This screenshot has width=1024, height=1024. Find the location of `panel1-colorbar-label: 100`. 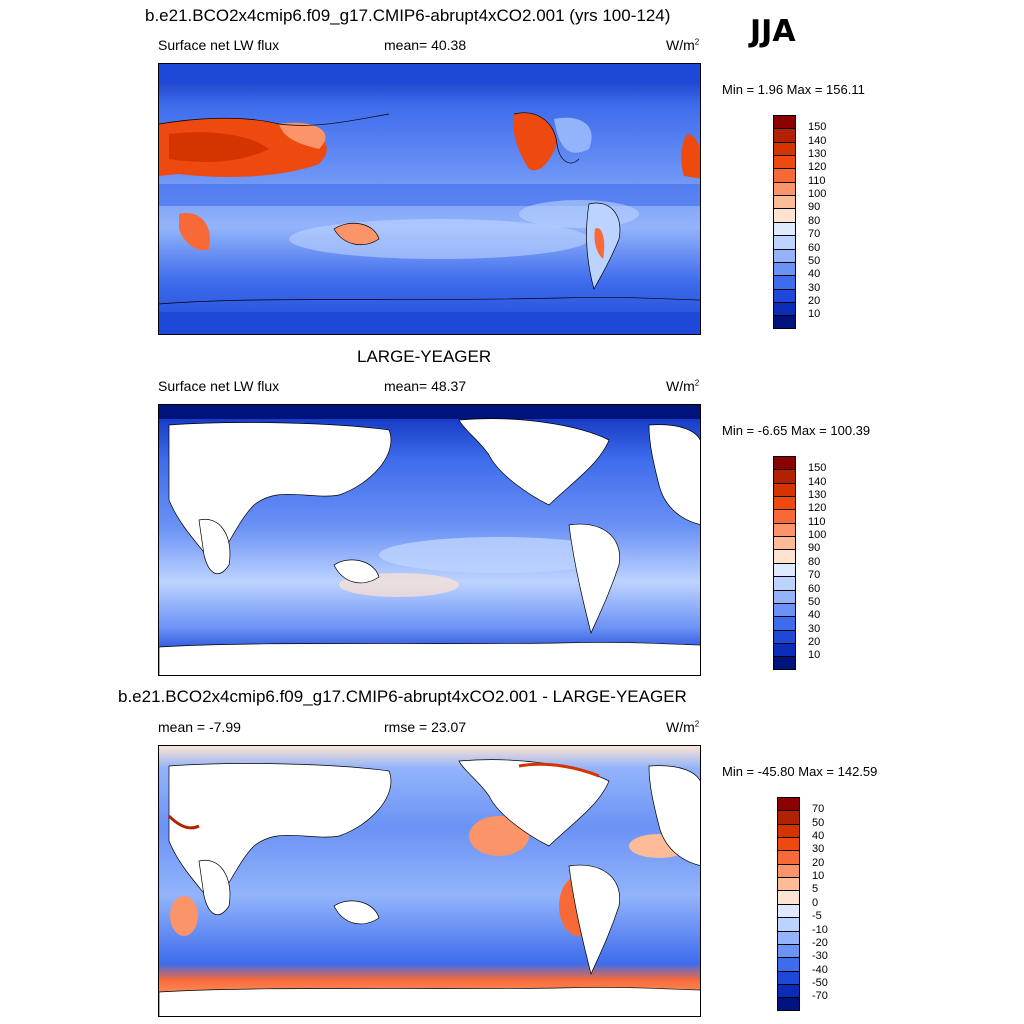

panel1-colorbar-label: 100 is located at coordinates (817, 194).